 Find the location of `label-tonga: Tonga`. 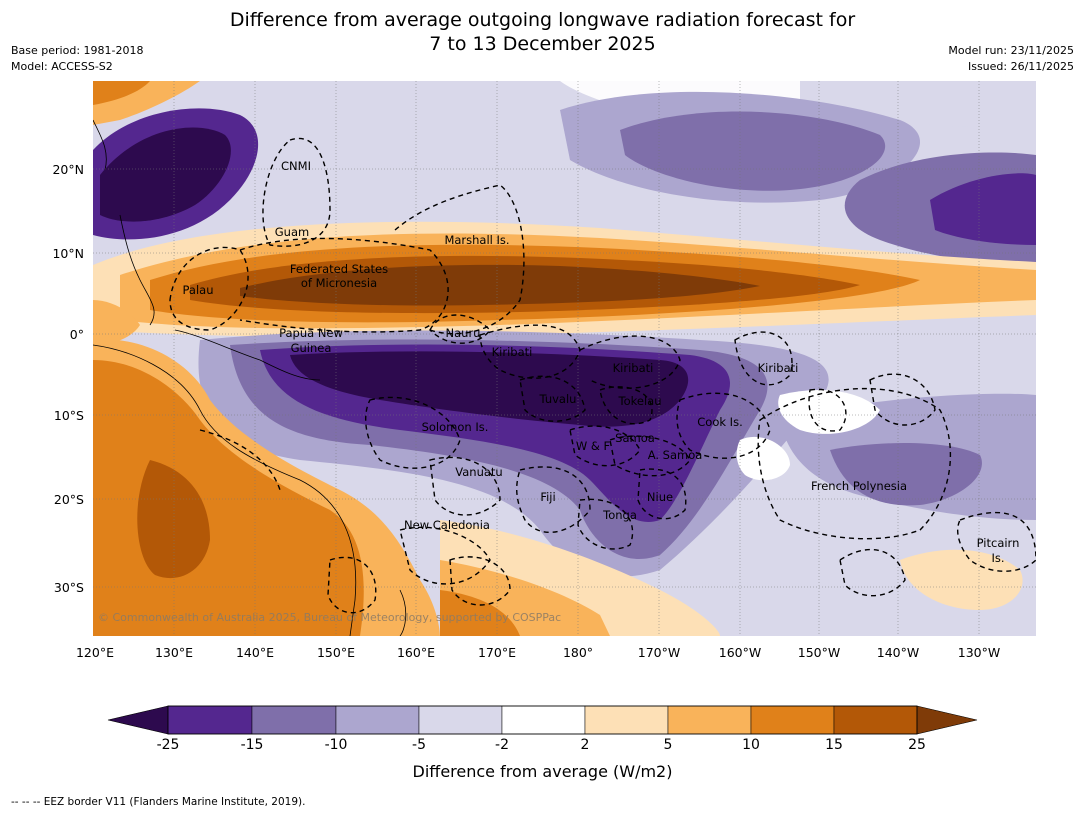

label-tonga: Tonga is located at coordinates (619, 515).